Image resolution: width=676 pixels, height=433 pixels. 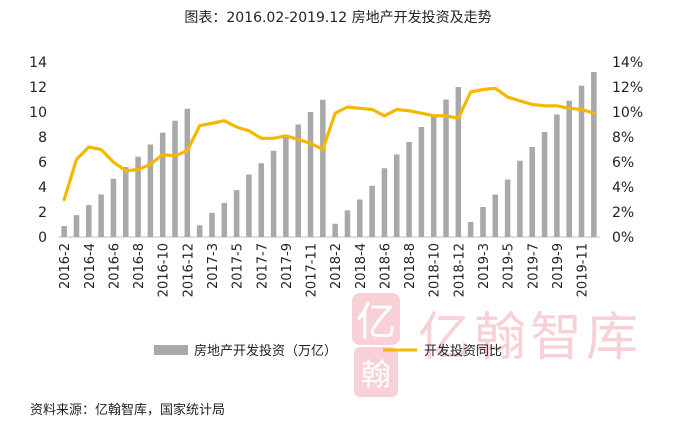 I want to click on watermark: 亿 翰 亿翰智库, so click(x=497, y=345).